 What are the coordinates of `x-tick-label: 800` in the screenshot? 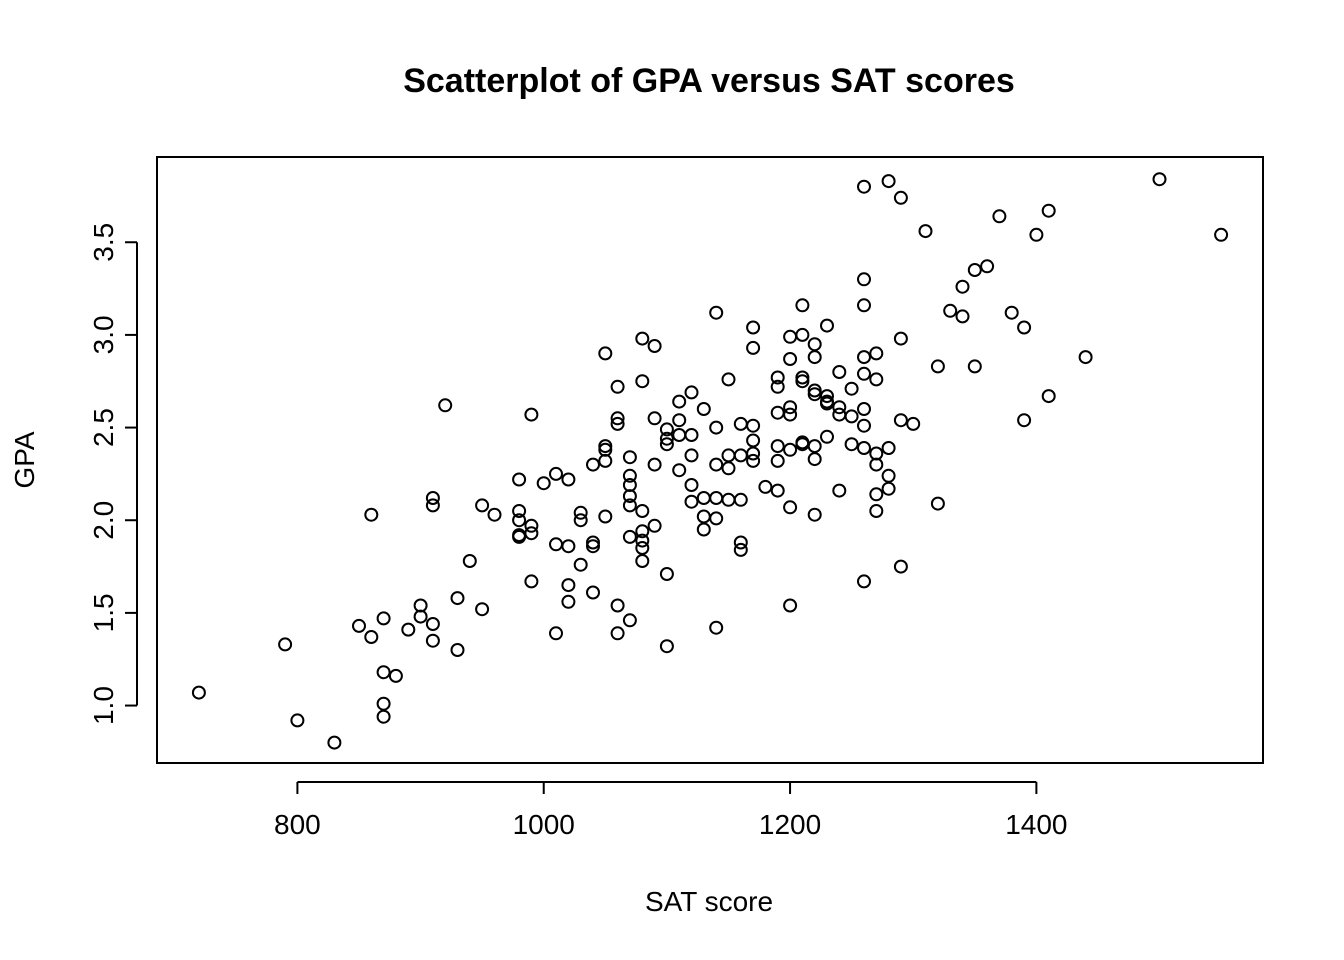 It's located at (297, 824).